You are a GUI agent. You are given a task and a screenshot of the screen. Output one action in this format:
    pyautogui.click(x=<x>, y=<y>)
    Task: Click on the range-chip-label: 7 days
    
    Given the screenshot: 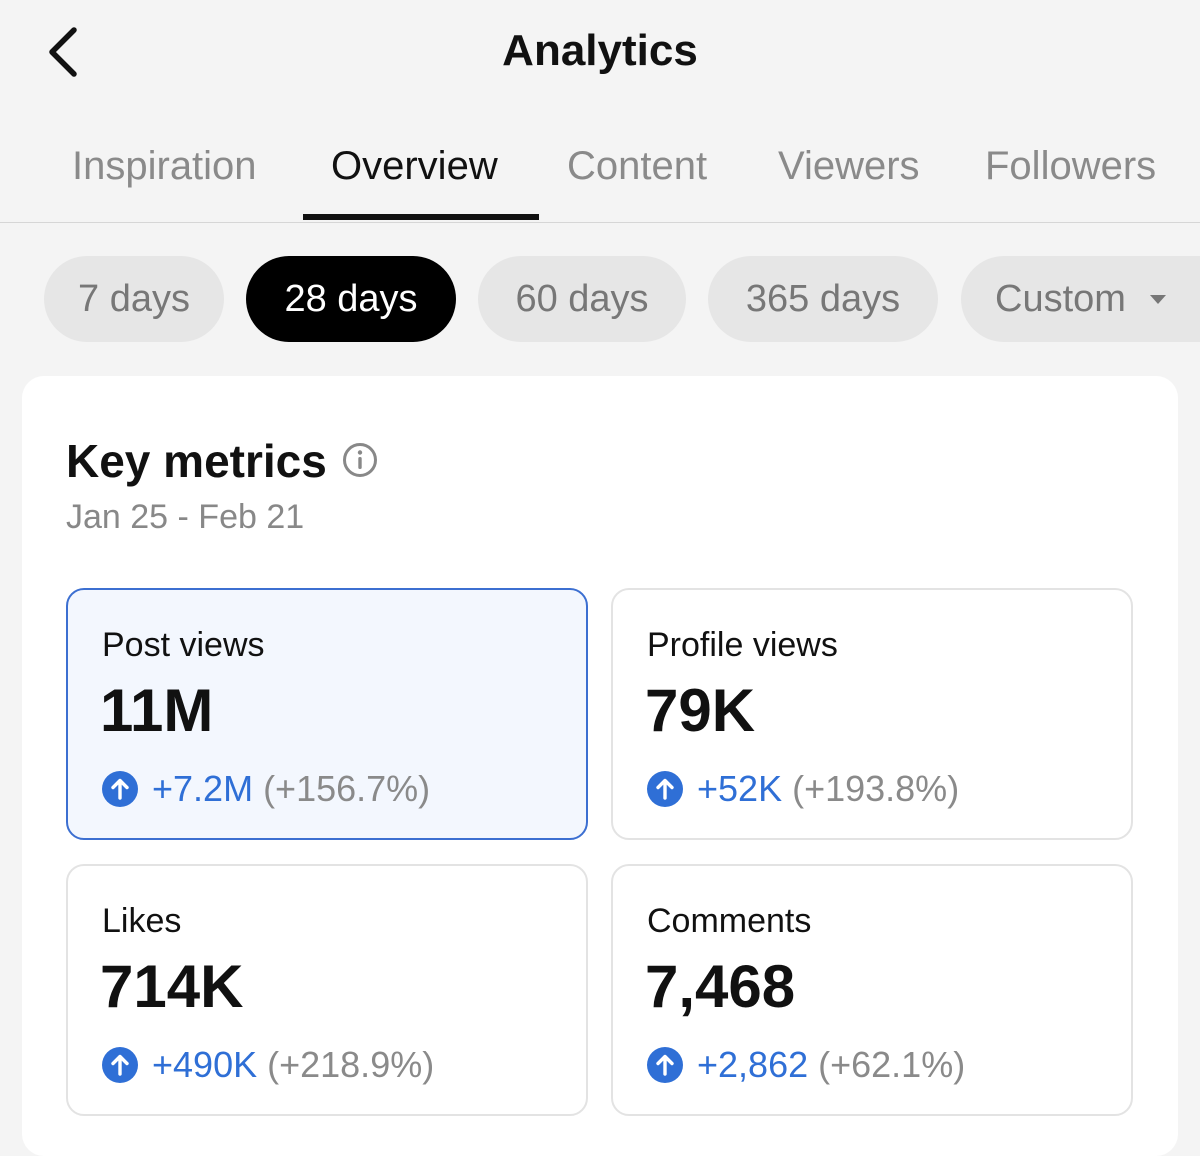 What is the action you would take?
    pyautogui.click(x=134, y=298)
    